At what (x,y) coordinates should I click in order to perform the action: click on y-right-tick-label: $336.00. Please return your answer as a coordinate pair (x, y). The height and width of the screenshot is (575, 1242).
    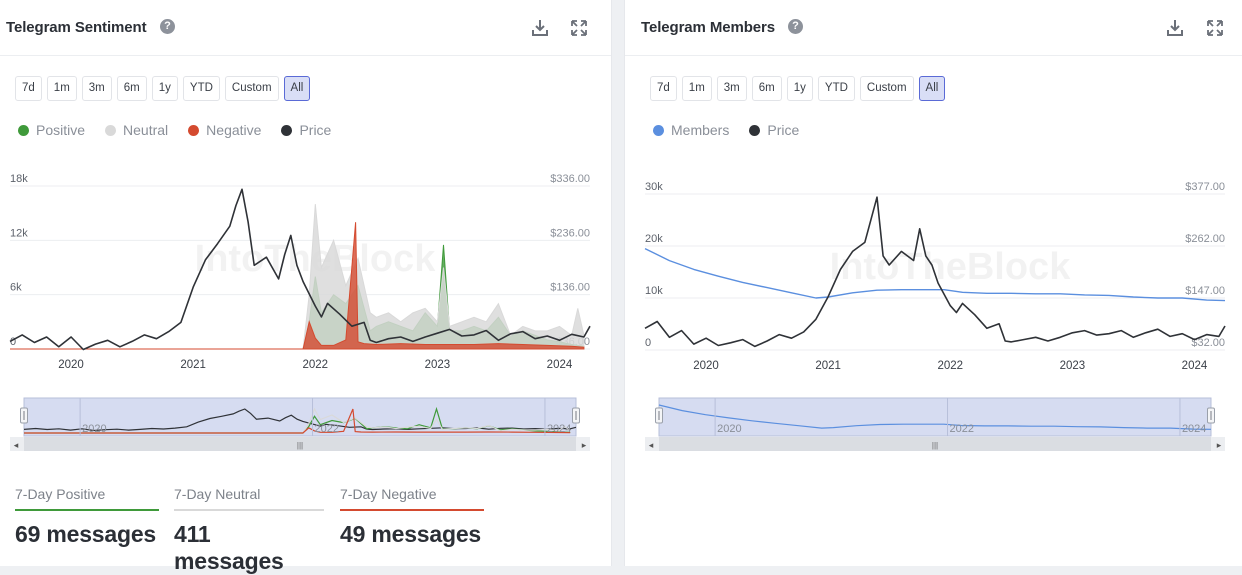
    Looking at the image, I should click on (570, 179).